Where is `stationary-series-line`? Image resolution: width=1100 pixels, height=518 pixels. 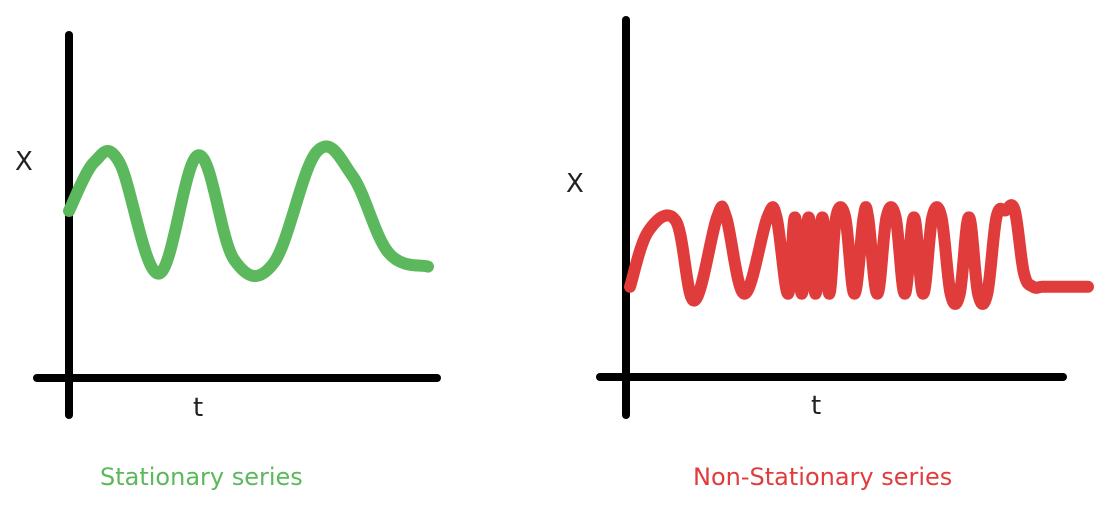 stationary-series-line is located at coordinates (248, 211).